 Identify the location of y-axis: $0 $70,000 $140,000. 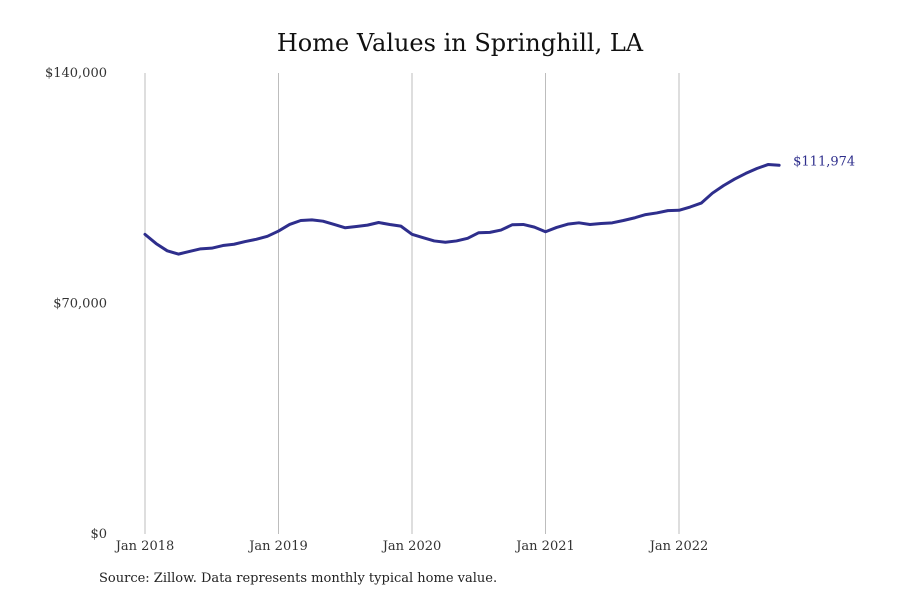
(76, 304).